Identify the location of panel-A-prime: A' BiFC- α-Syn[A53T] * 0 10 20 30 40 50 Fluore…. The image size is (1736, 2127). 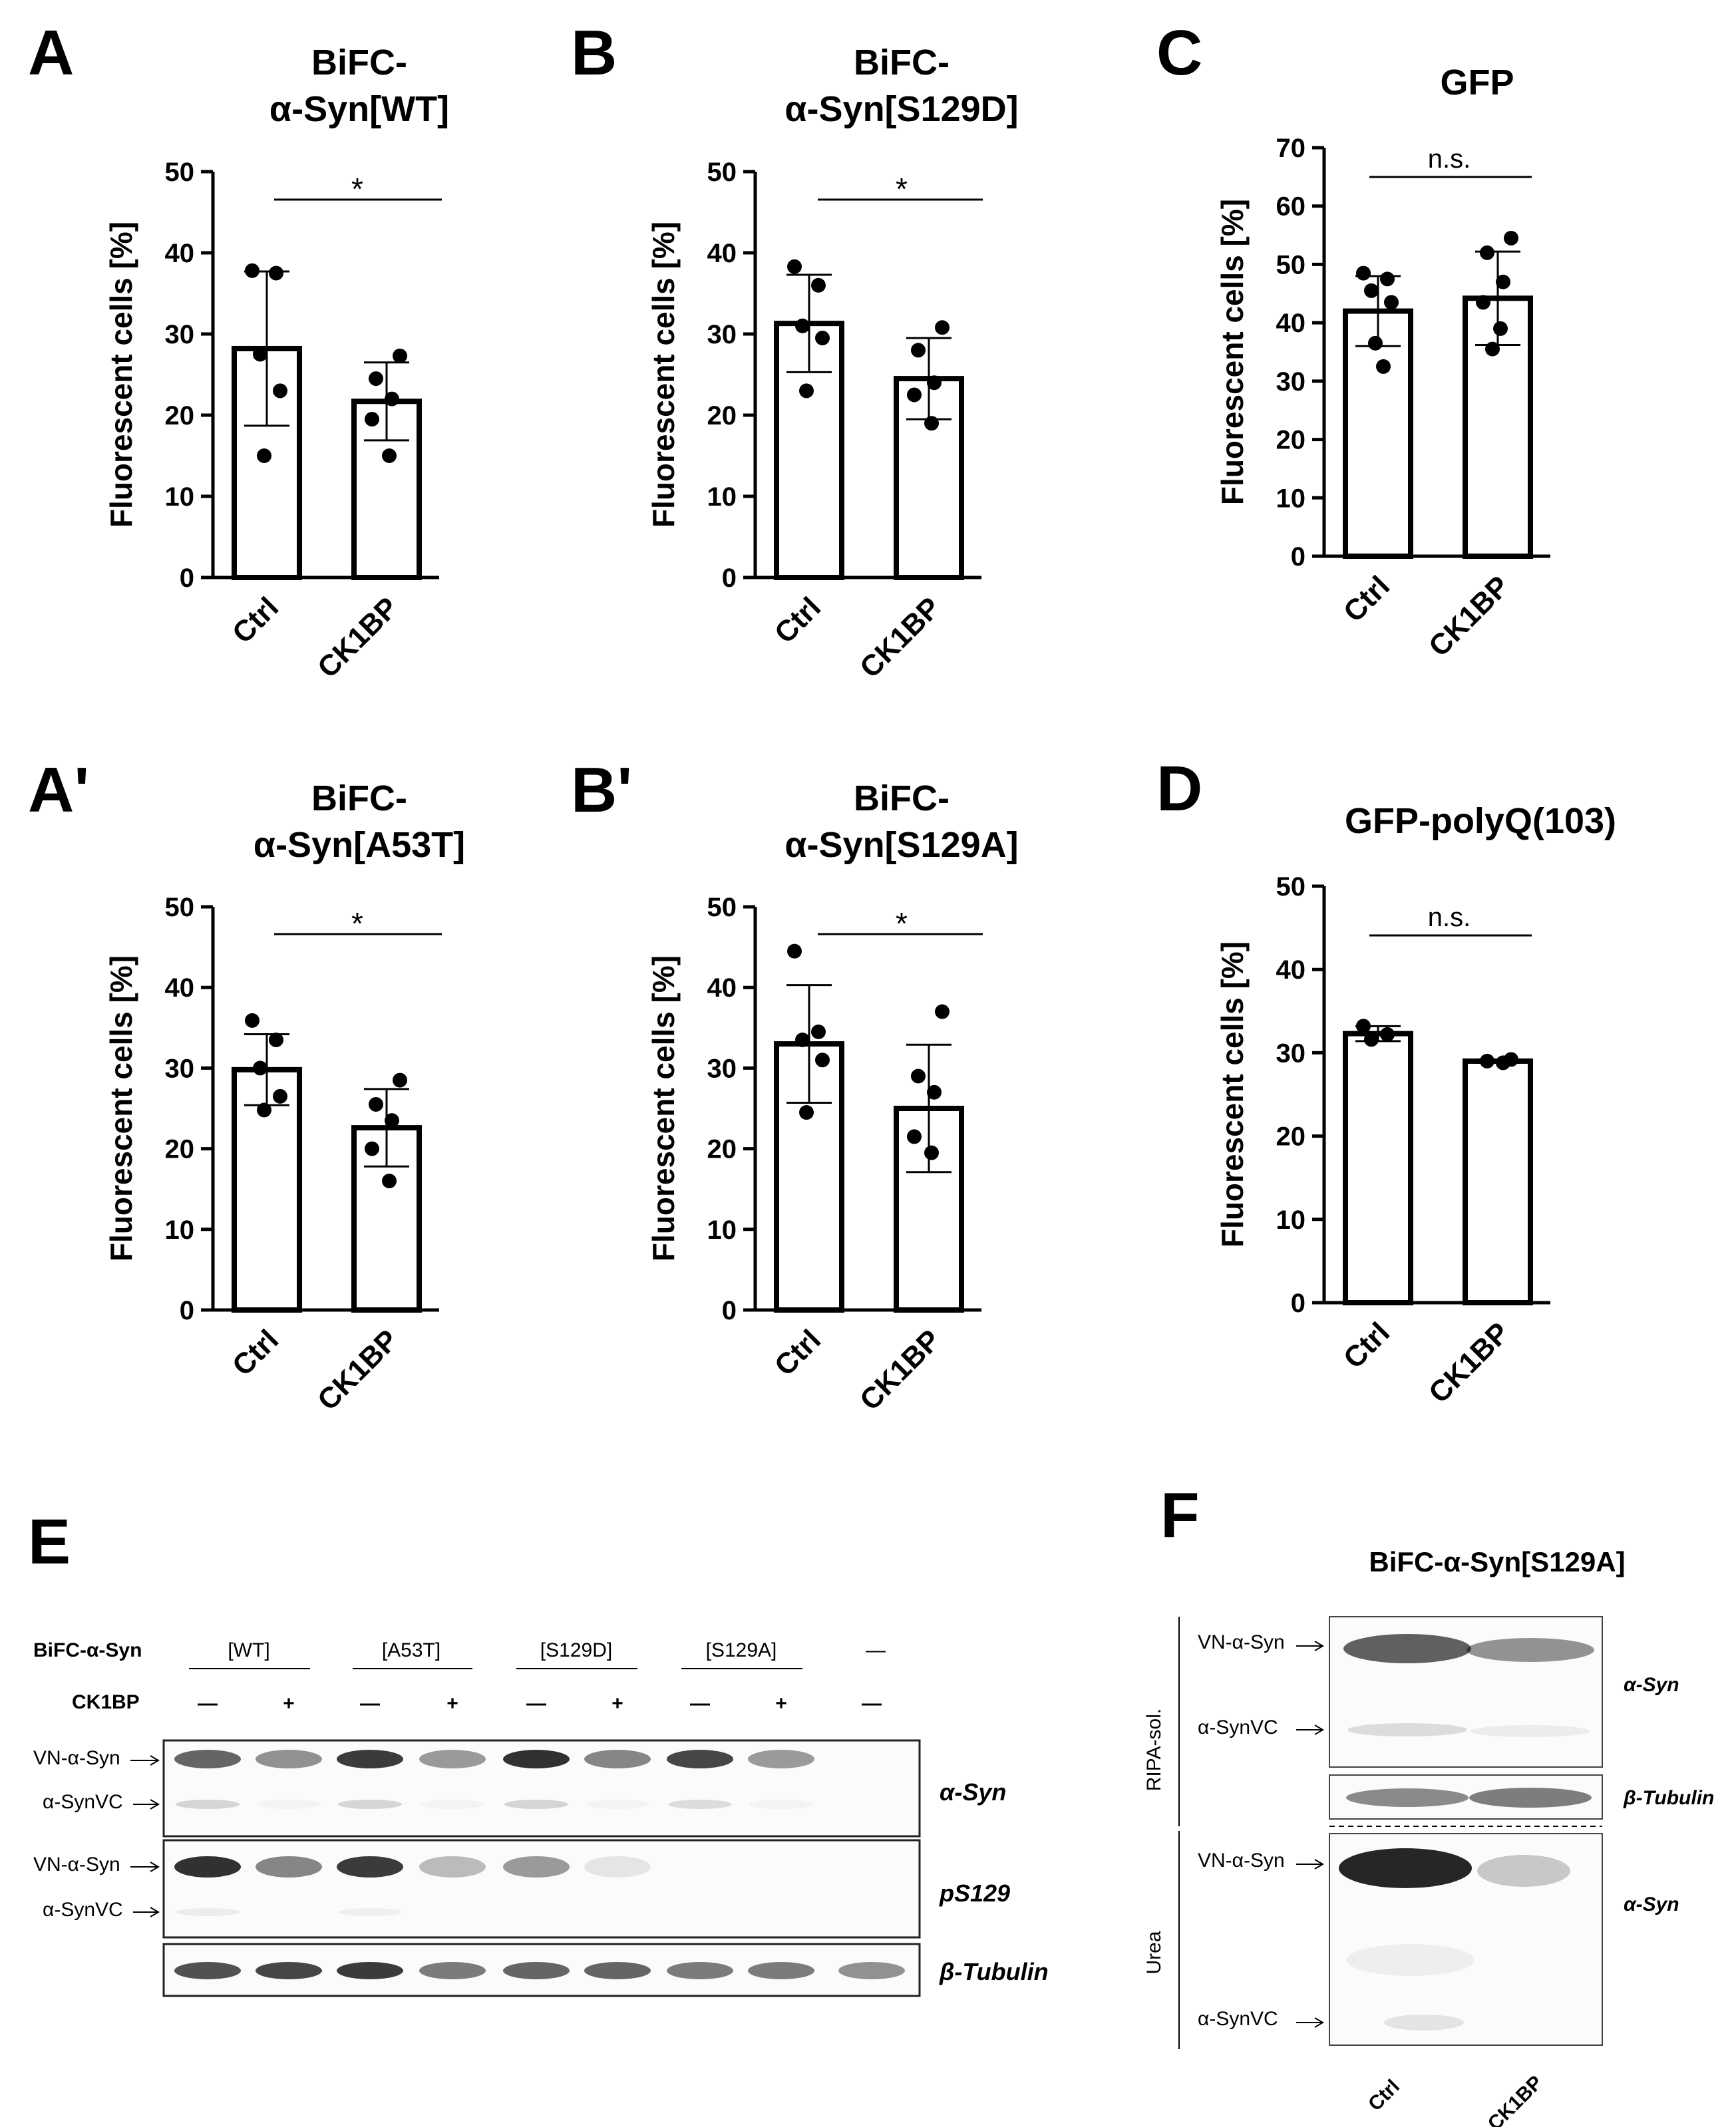
(246, 1085).